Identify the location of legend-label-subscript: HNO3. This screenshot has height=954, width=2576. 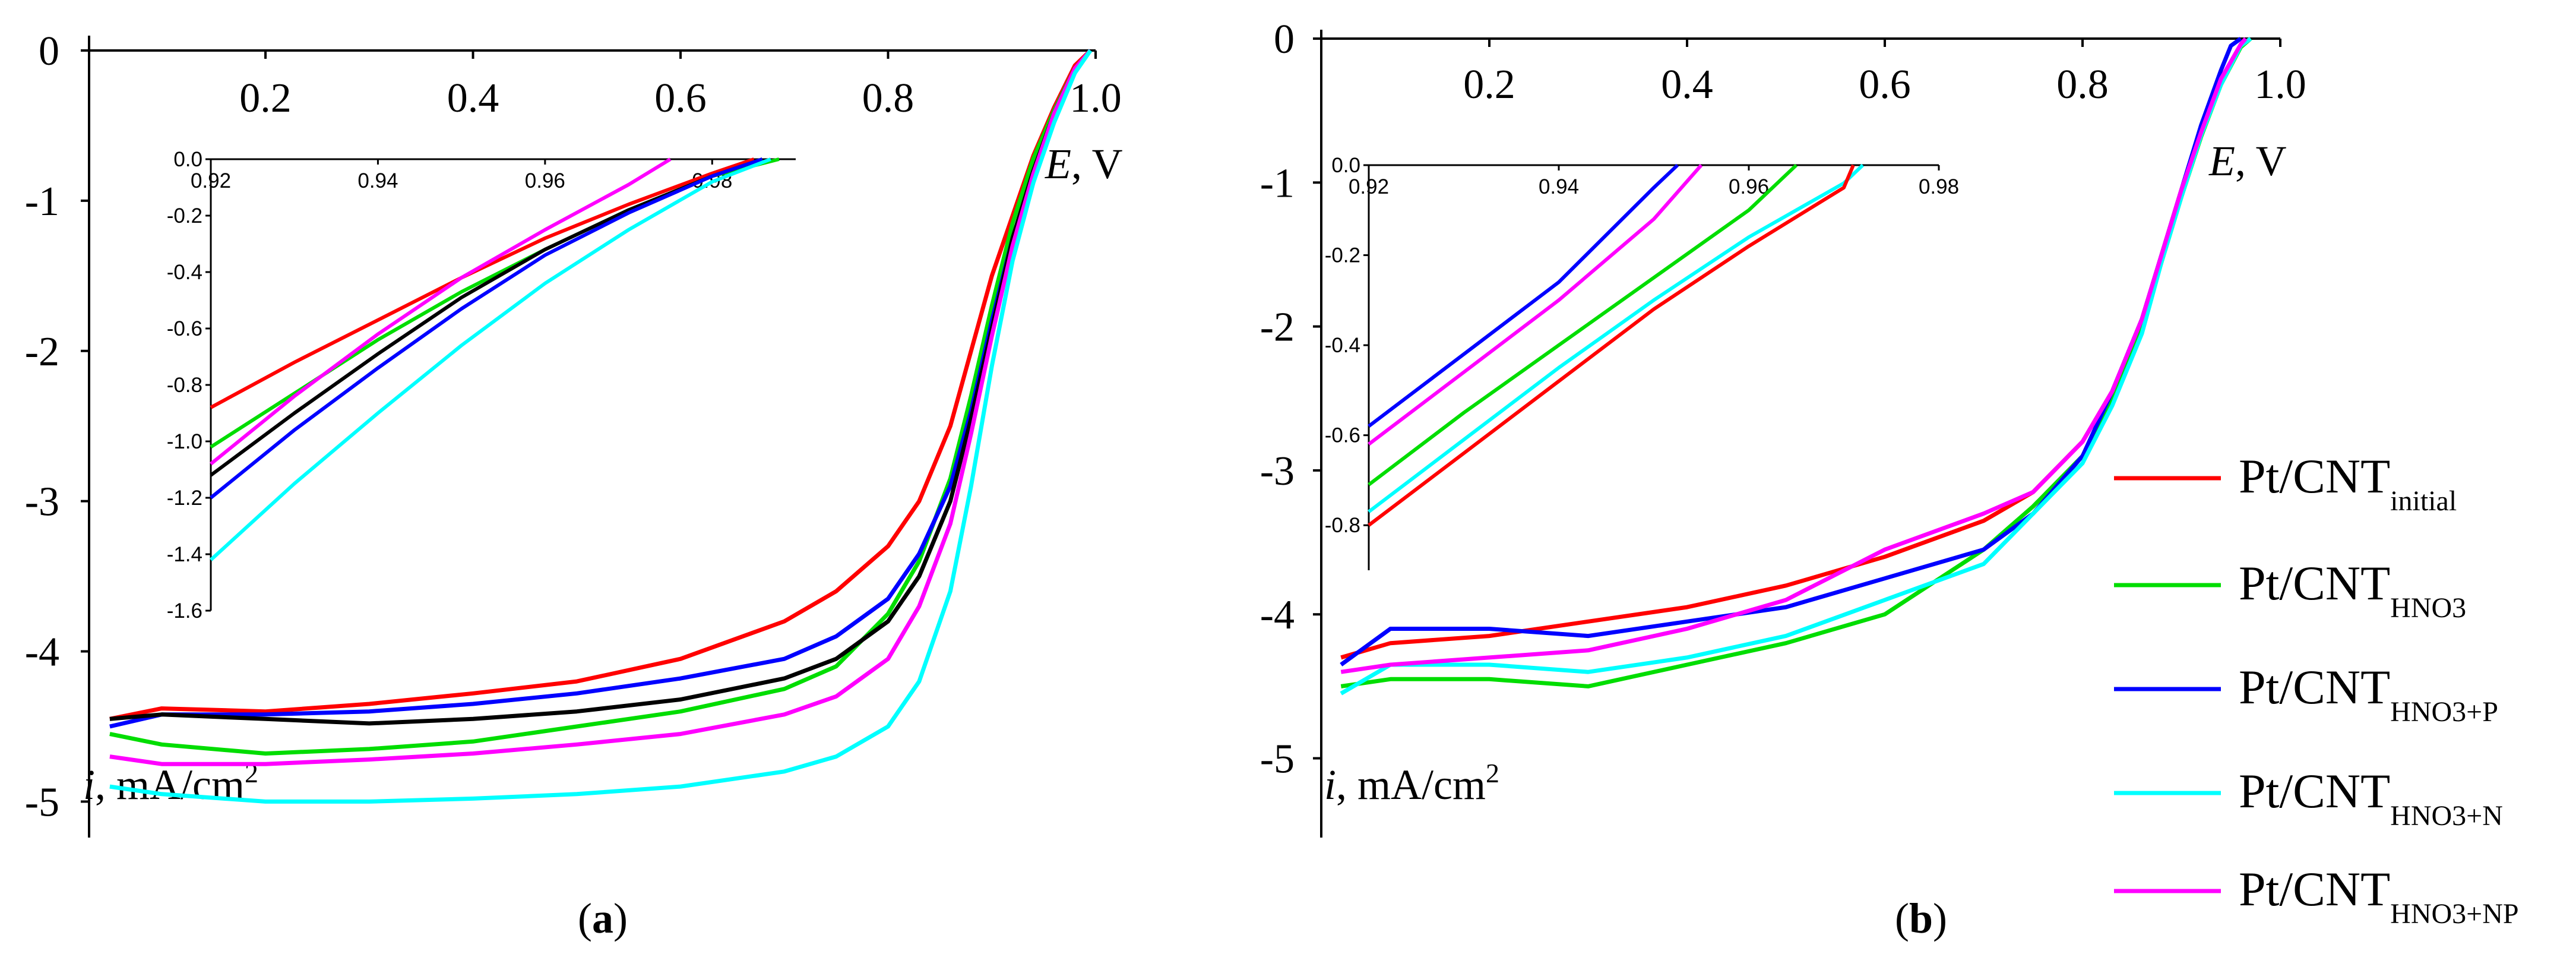
(2428, 608).